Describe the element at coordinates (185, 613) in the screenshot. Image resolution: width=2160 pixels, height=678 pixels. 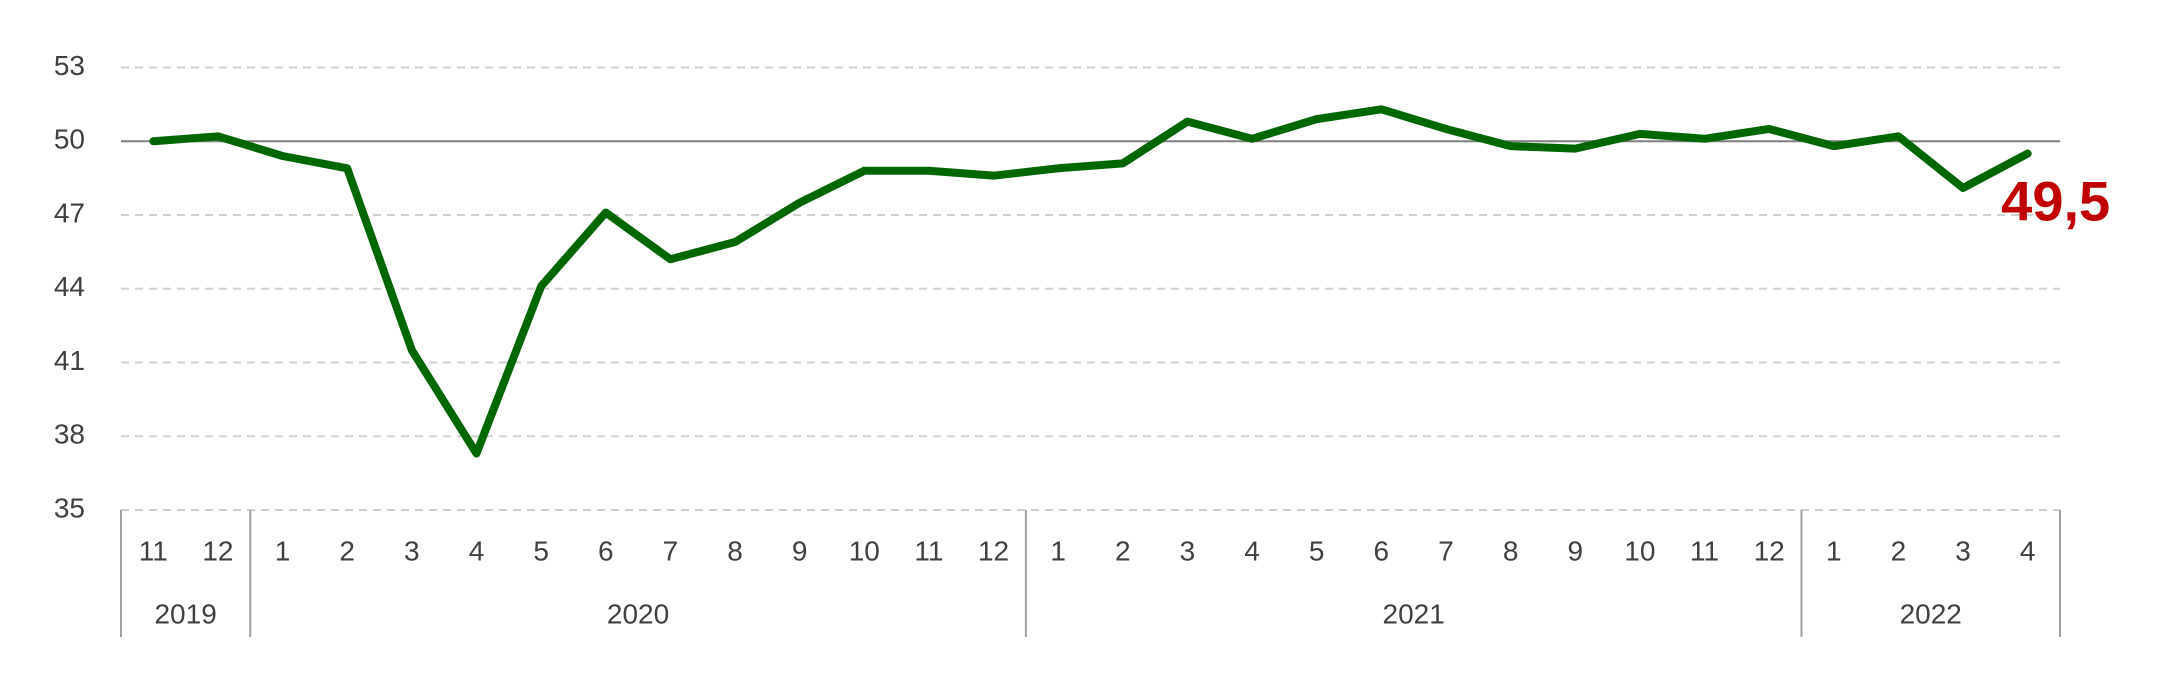
I see `x-group-label: 2019` at that location.